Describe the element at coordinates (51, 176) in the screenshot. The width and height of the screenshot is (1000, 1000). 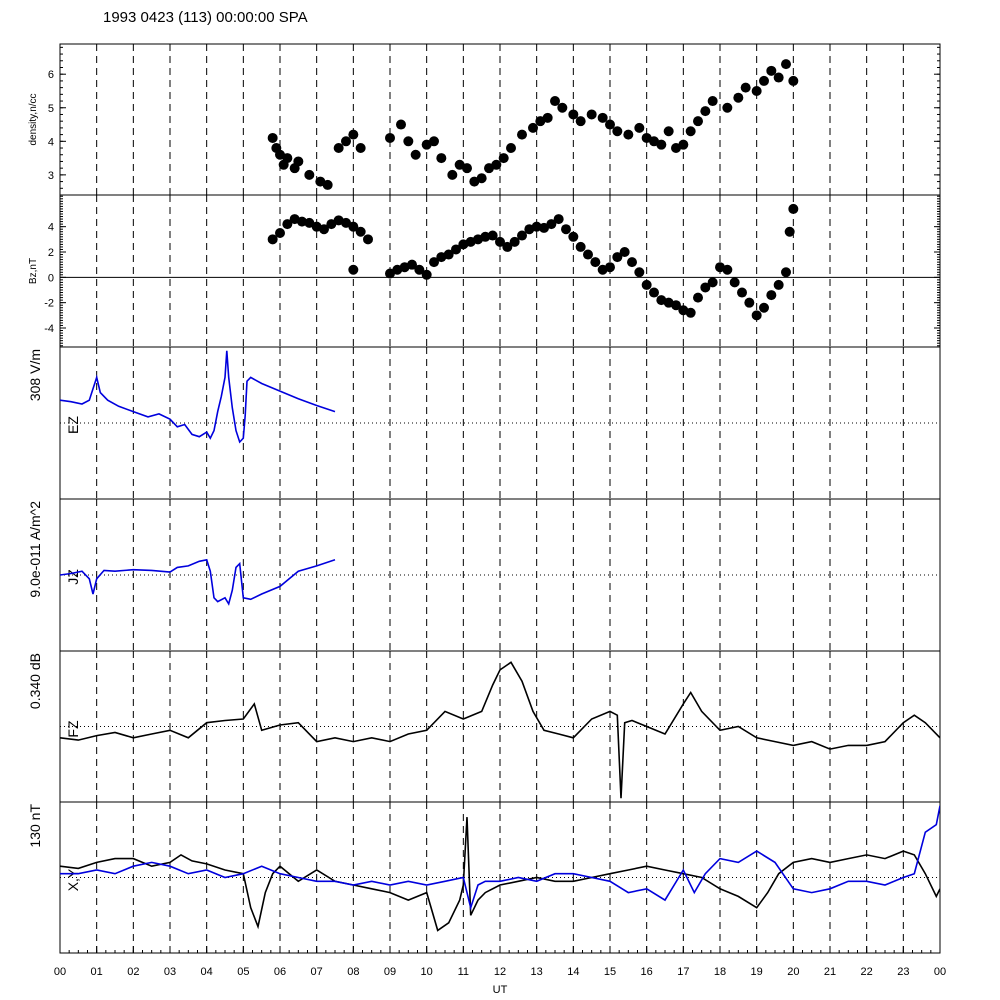
I see `y-tick-label: 3` at that location.